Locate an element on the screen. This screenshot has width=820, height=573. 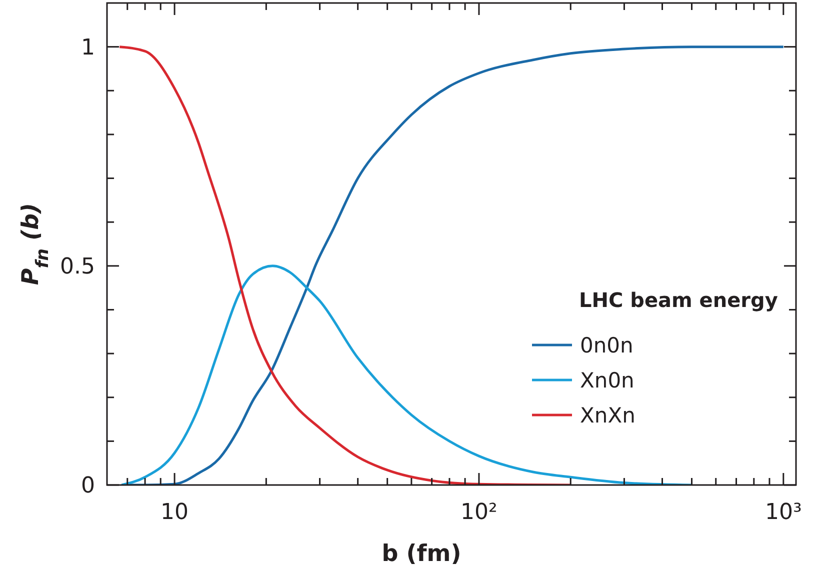
x-axis-title: b (fm) is located at coordinates (422, 554).